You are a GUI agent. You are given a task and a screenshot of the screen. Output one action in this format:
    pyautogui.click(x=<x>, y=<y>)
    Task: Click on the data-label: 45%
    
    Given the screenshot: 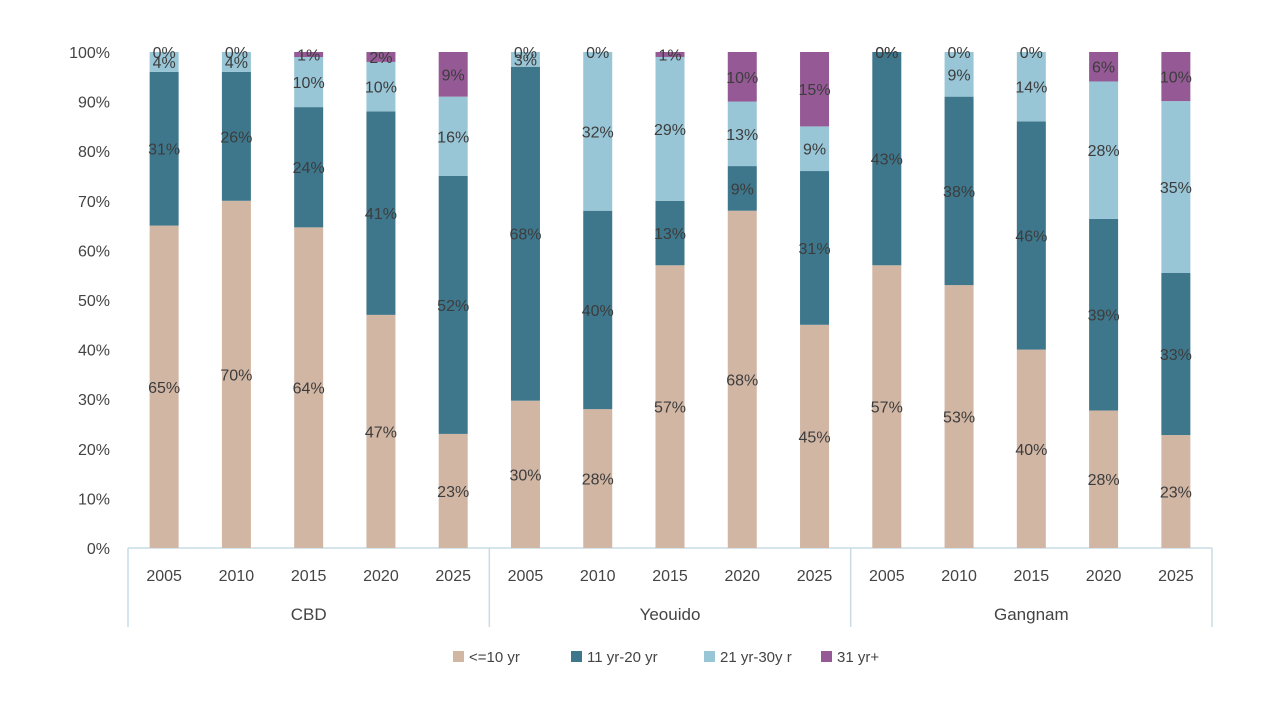 What is the action you would take?
    pyautogui.click(x=815, y=437)
    